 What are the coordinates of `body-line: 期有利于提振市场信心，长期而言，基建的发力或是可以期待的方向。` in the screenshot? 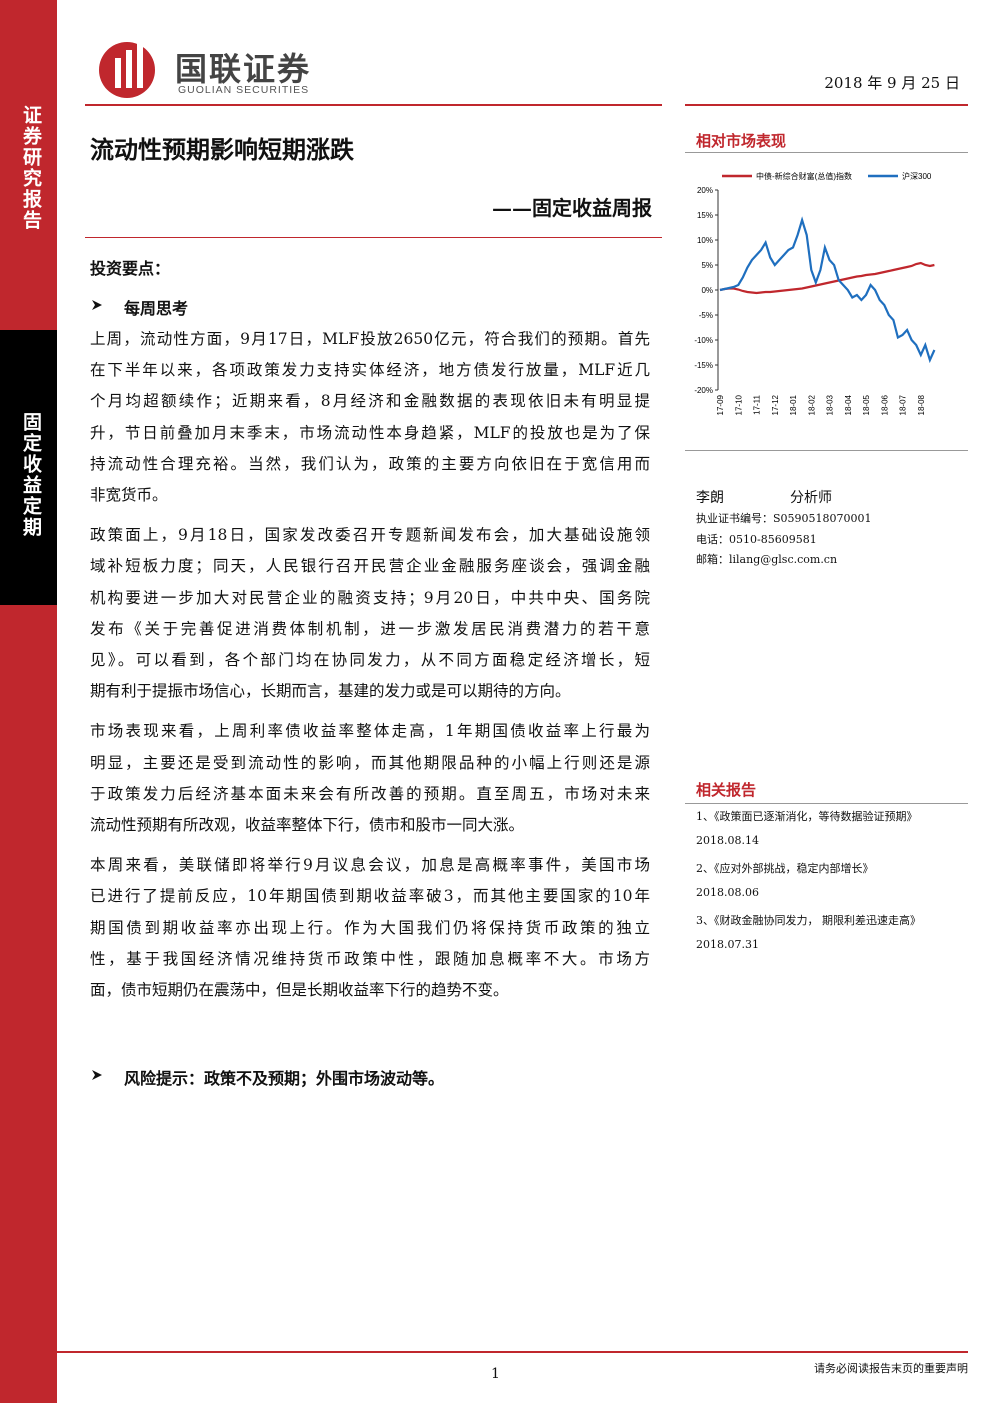 It's located at (330, 691).